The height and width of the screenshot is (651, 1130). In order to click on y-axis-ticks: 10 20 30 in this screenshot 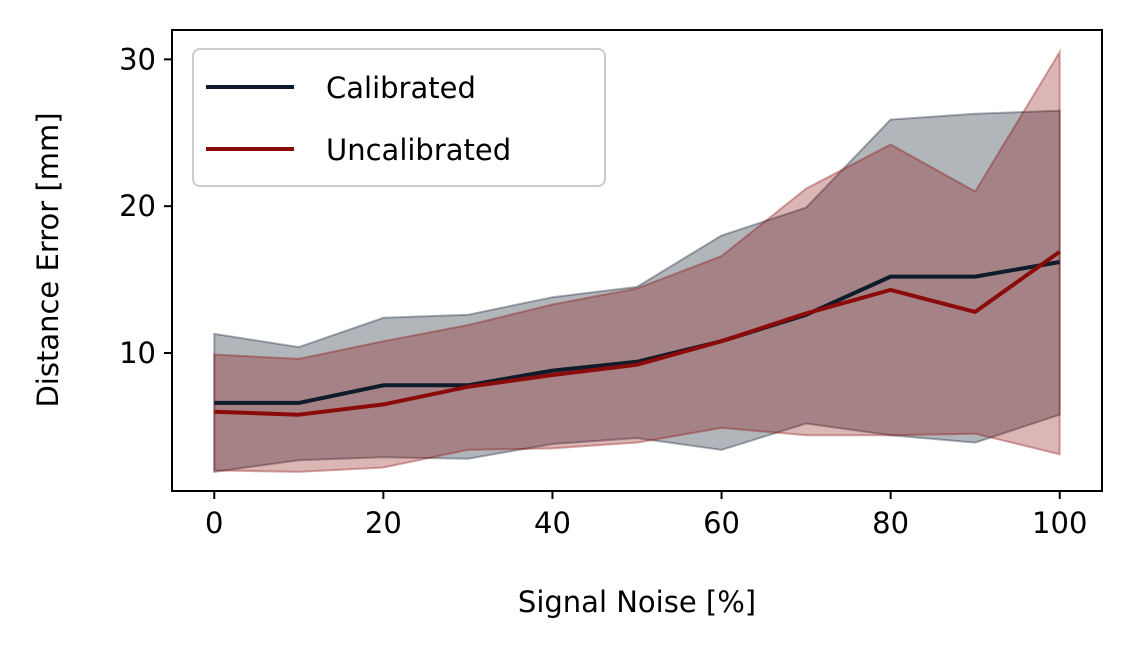, I will do `click(145, 206)`.